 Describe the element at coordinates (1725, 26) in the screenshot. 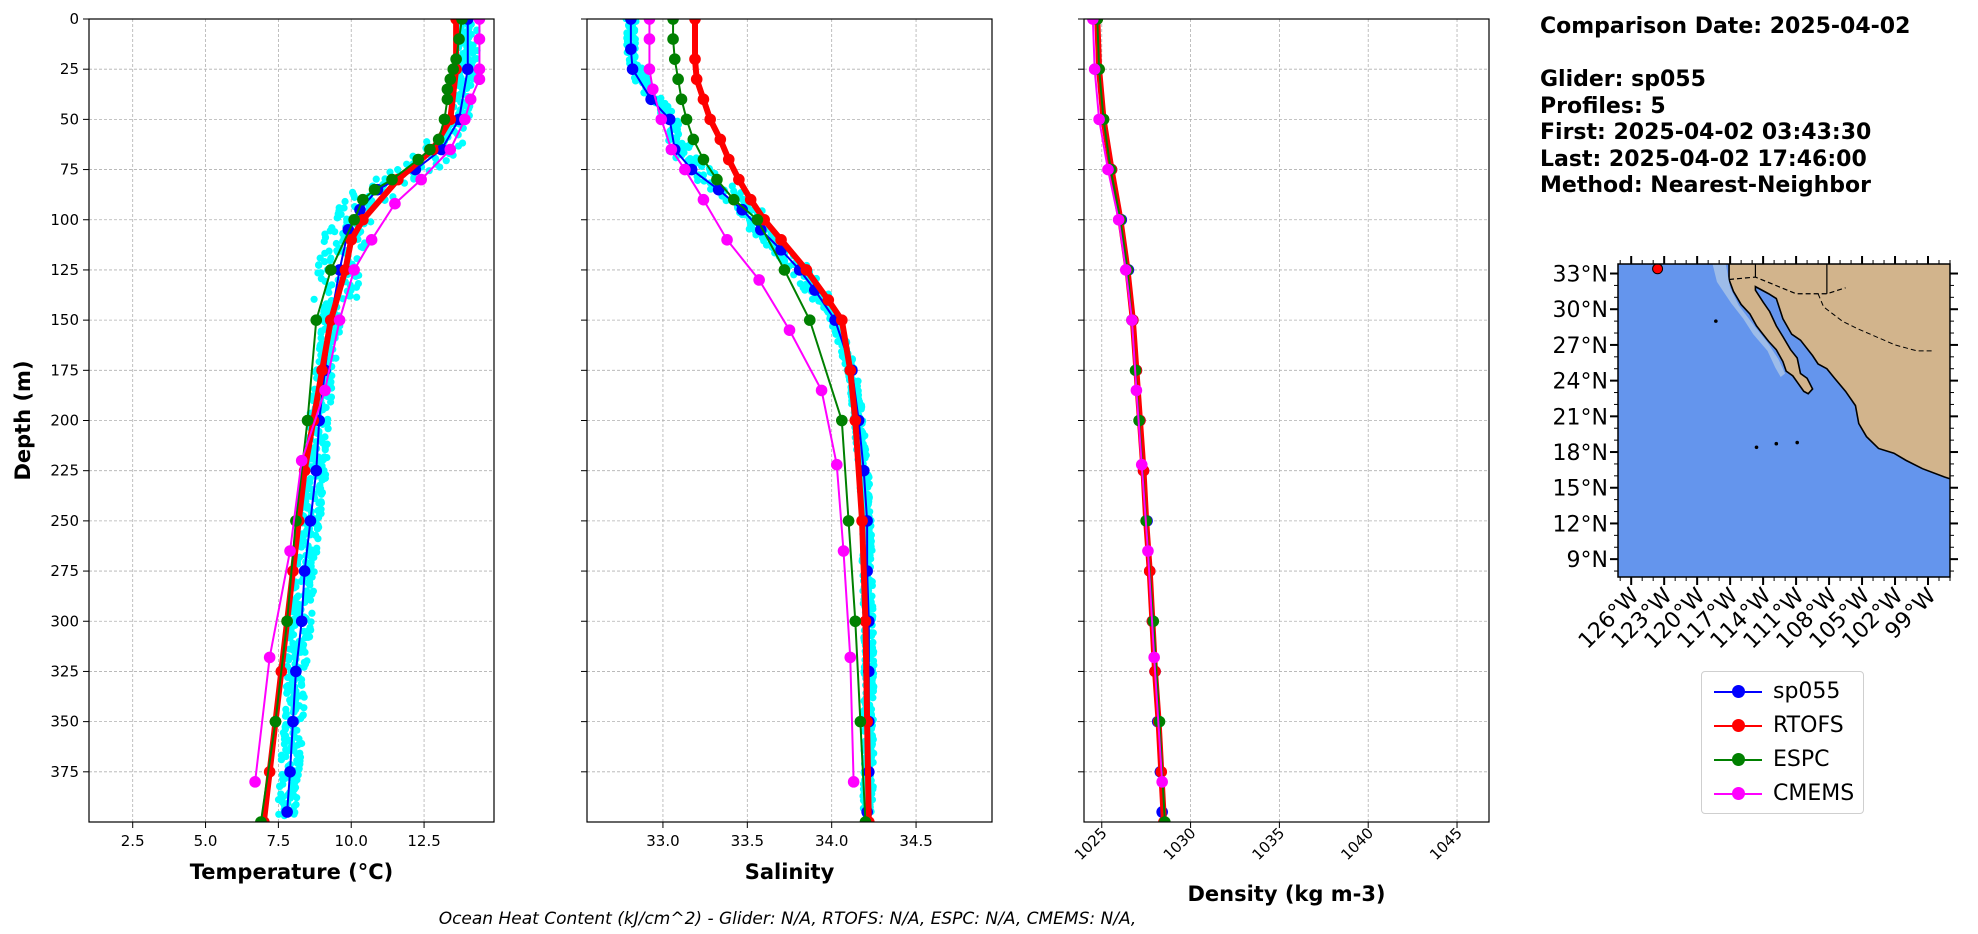

I see `comparison-date: Comparison Date: 2025-04-02` at that location.